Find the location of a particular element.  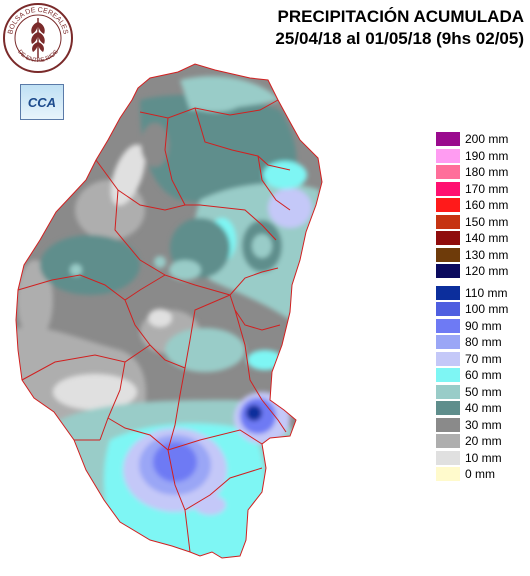

legend-label: 20 mm is located at coordinates (483, 441).